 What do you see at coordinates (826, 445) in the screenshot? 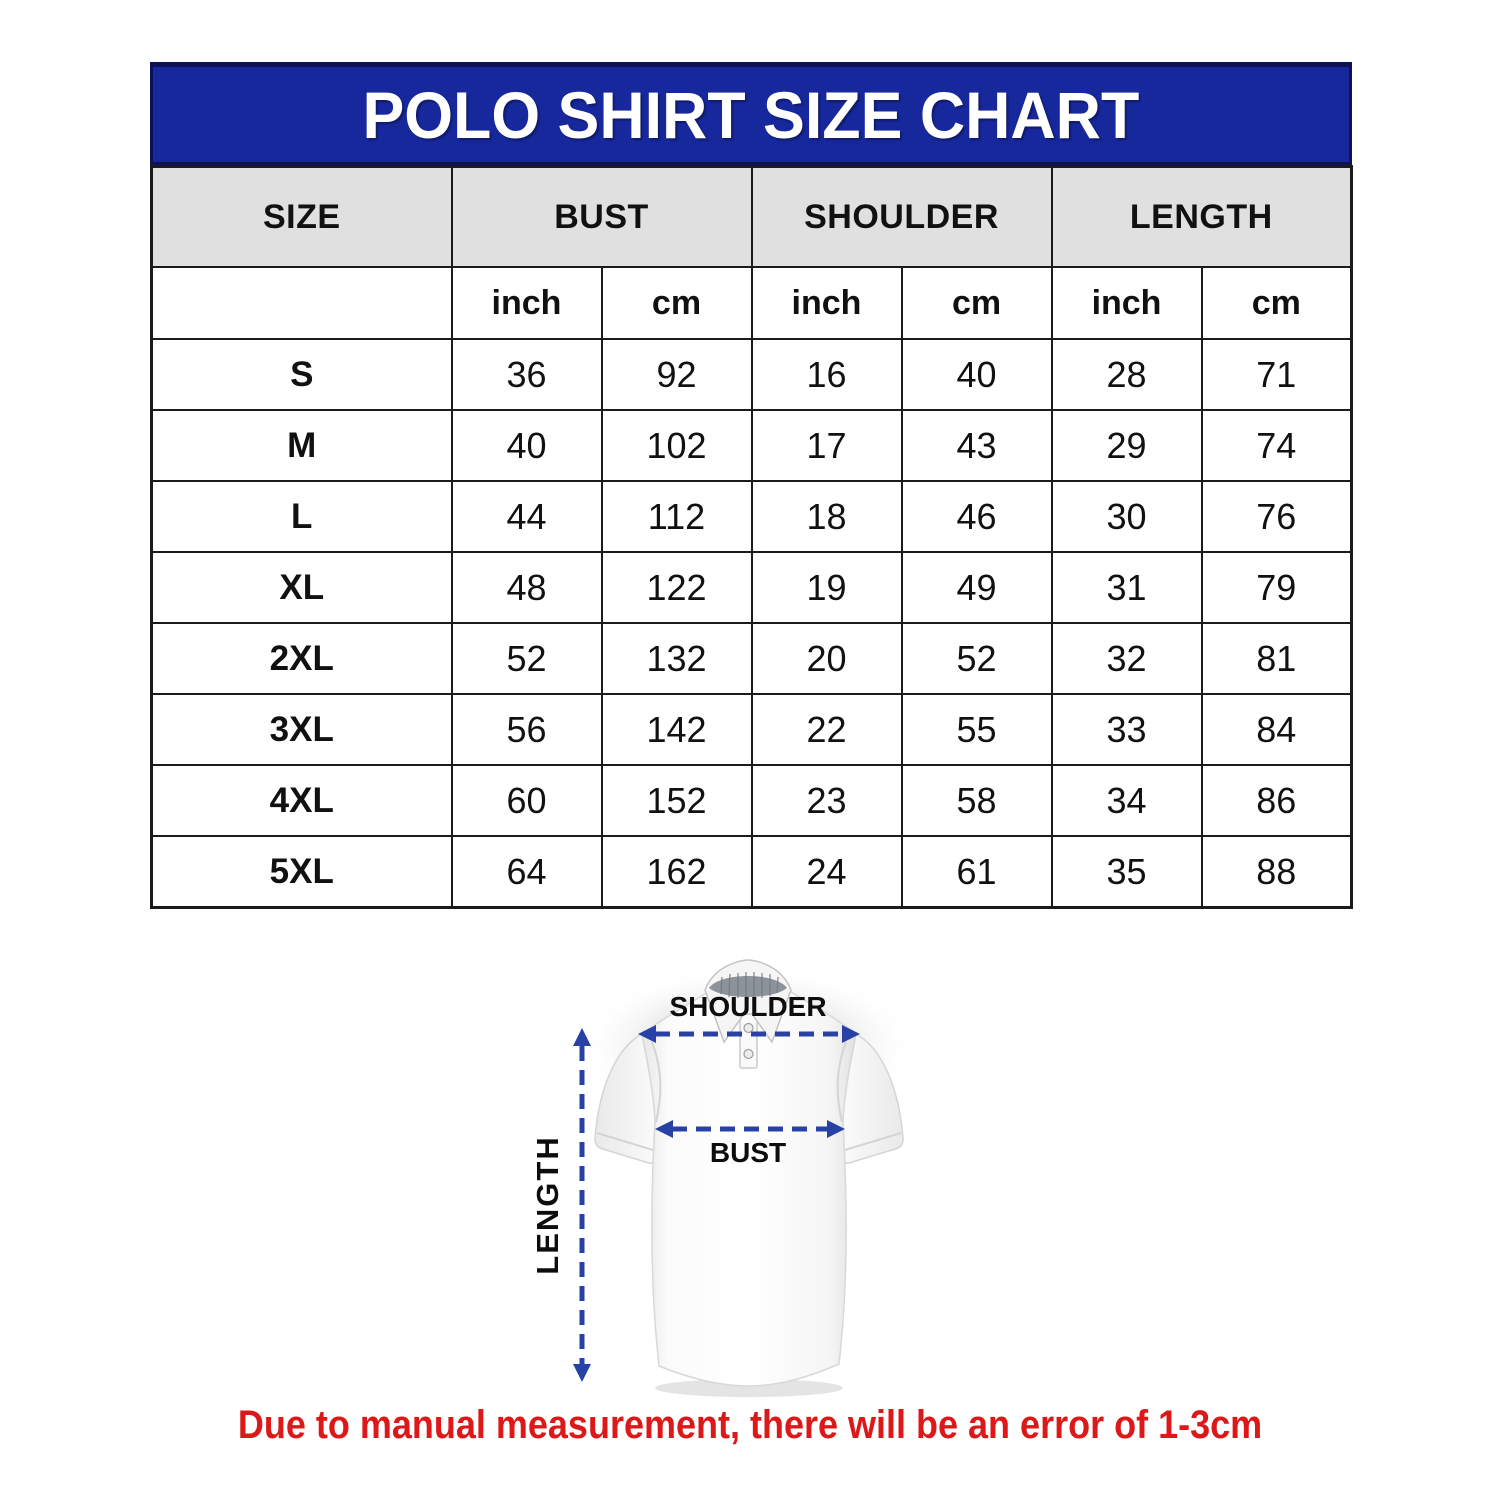
I see `value-cell: 17` at bounding box center [826, 445].